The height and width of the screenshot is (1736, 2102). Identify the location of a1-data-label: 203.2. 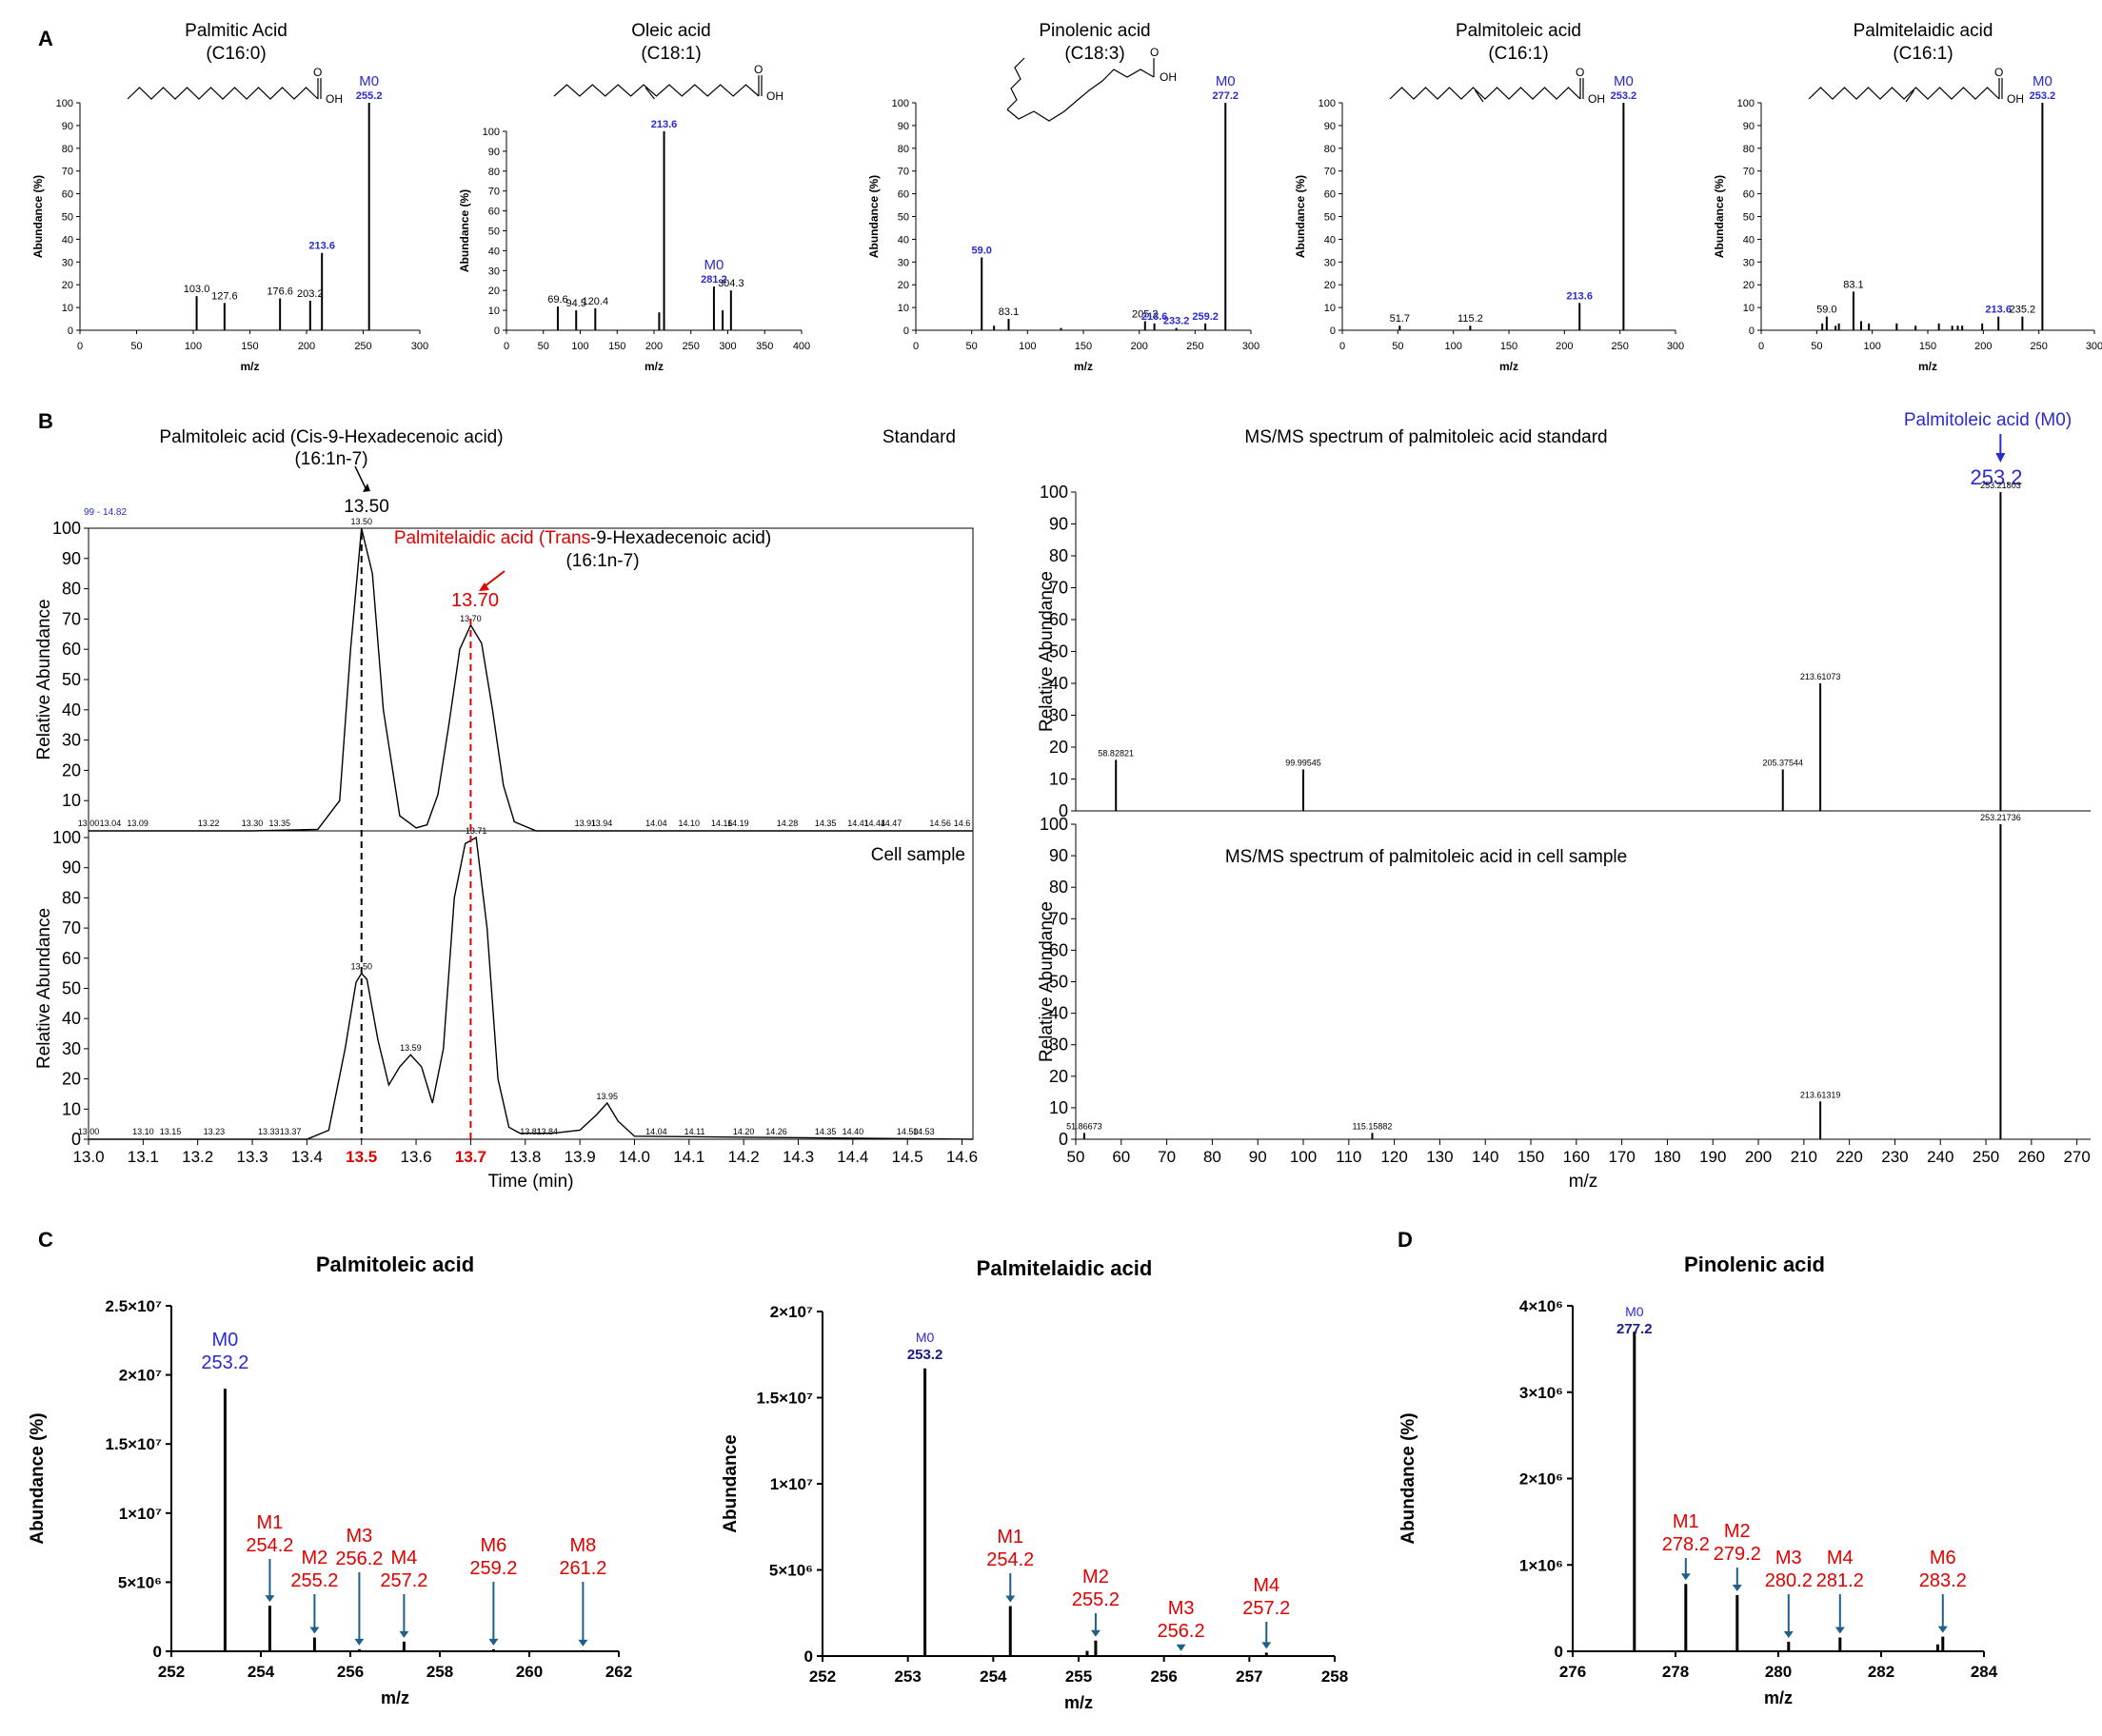
(310, 294).